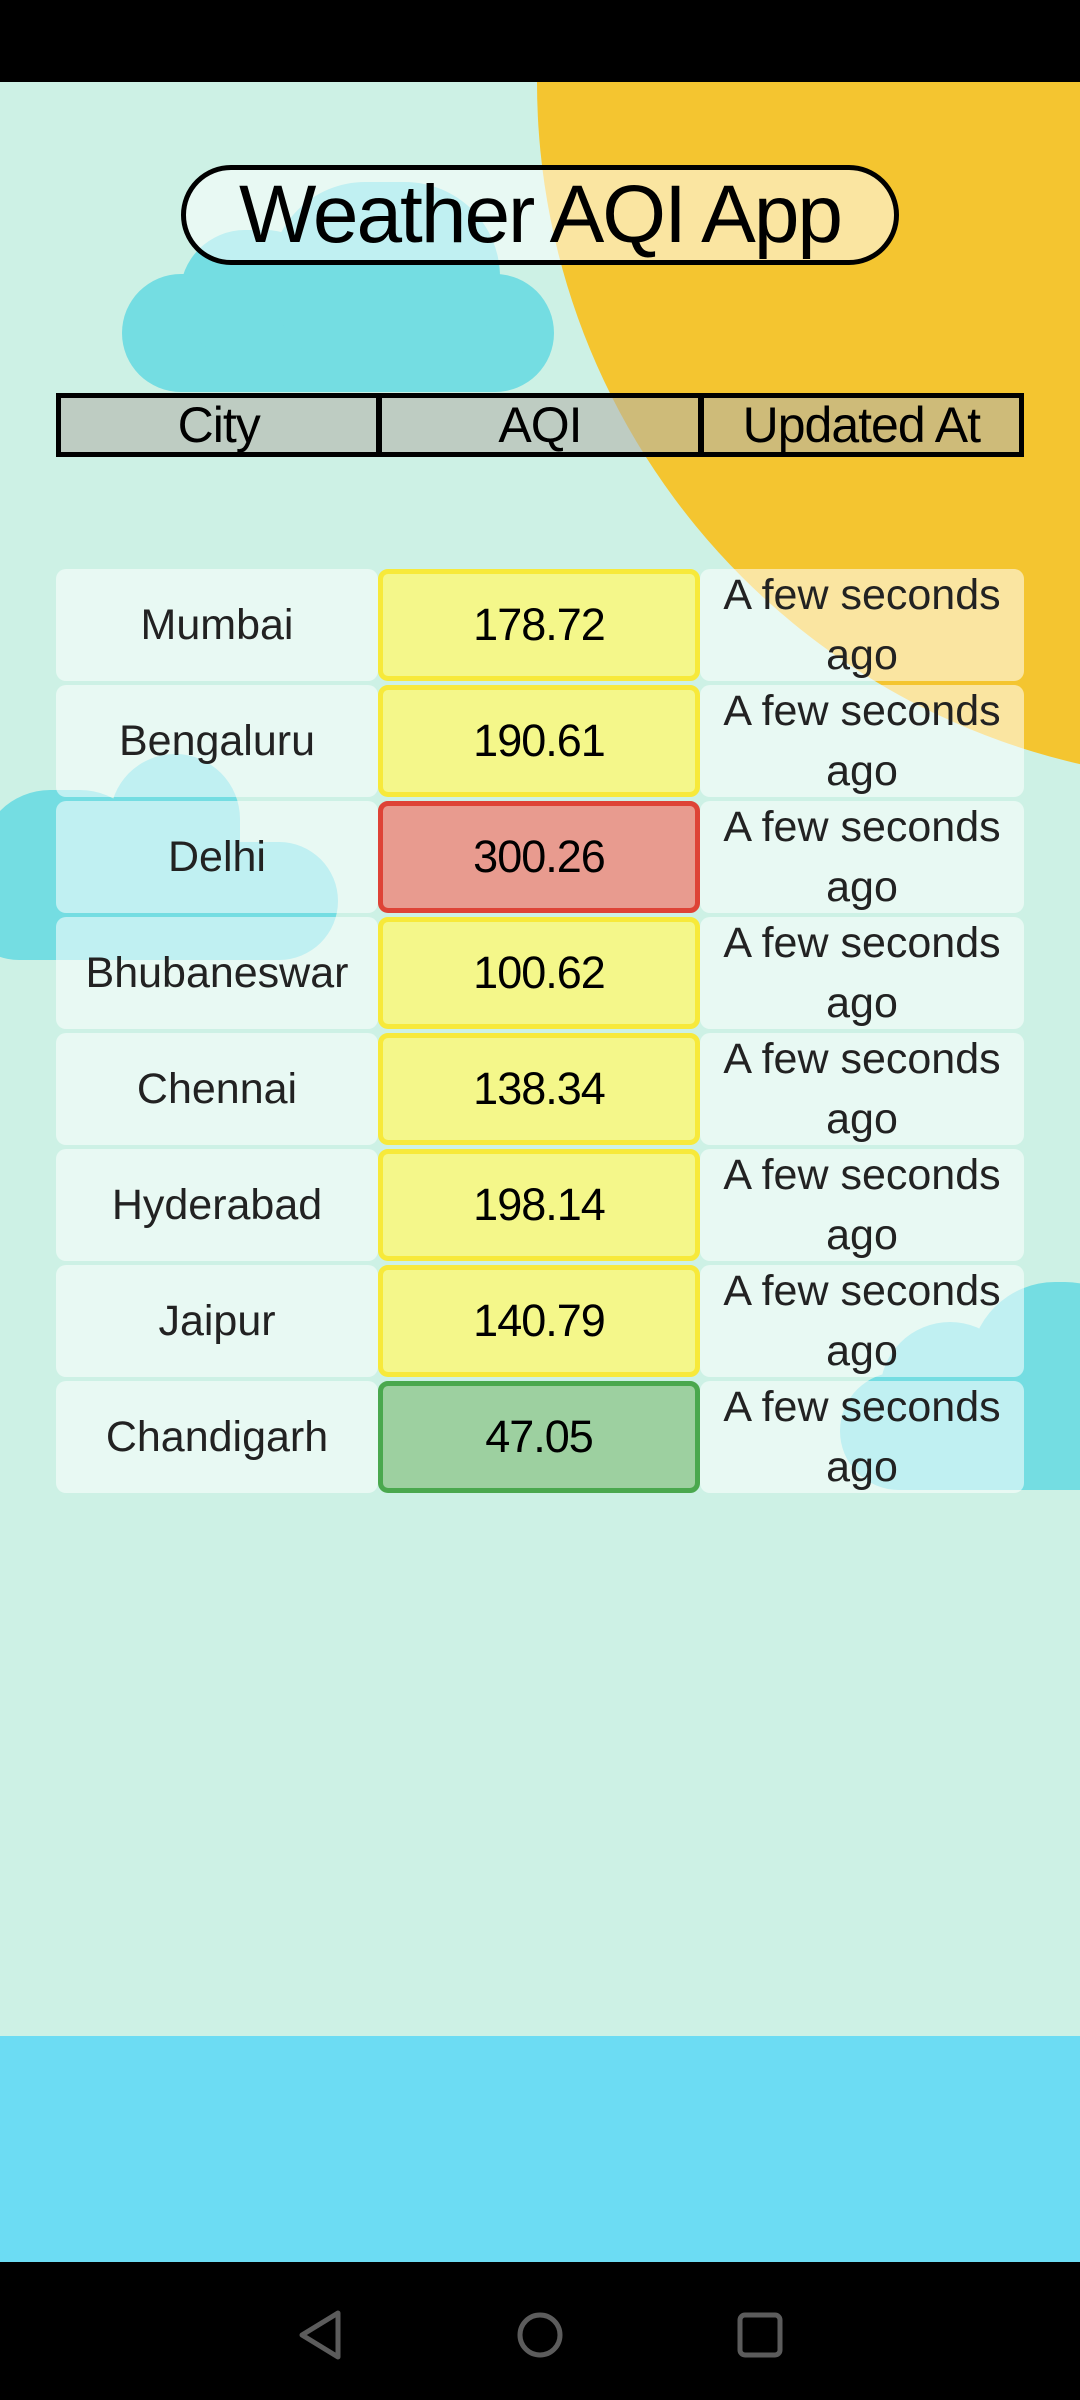  I want to click on city-cell: Bhubaneswar, so click(217, 973).